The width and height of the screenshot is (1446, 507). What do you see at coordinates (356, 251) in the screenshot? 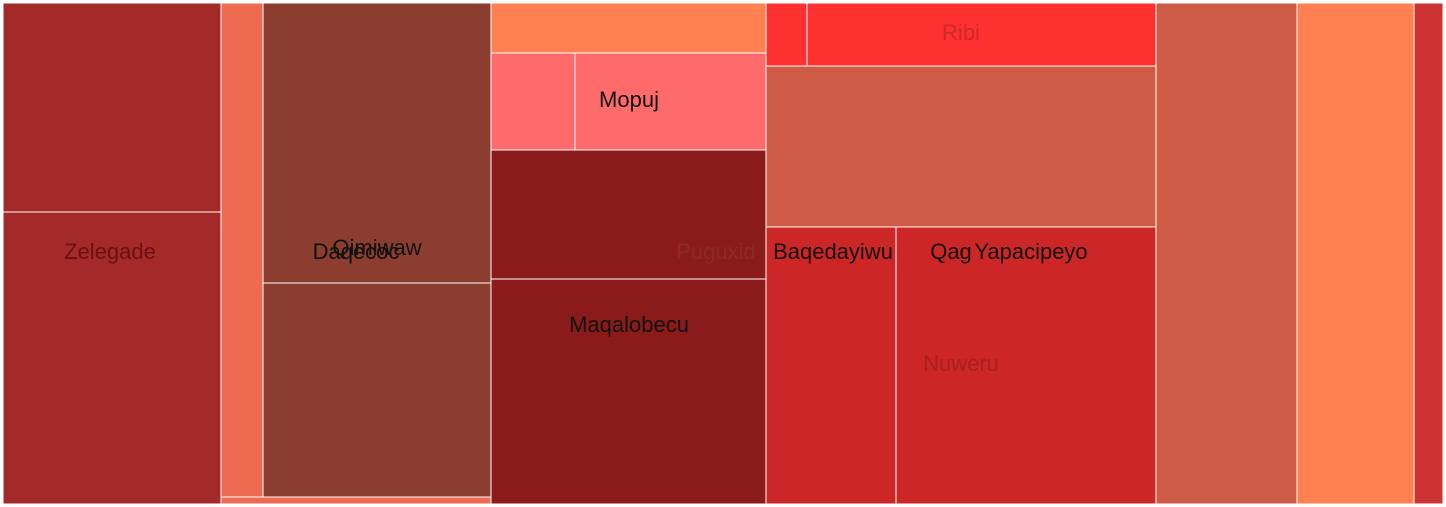
I see `treemap-label: Daqecoc` at bounding box center [356, 251].